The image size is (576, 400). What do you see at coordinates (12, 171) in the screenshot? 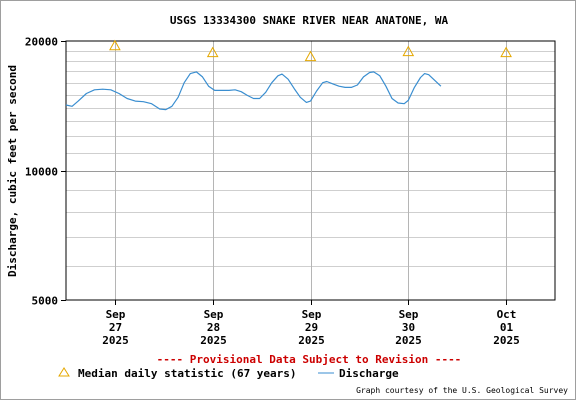
I see `y-axis-label: Discharge, cubic feet per second` at bounding box center [12, 171].